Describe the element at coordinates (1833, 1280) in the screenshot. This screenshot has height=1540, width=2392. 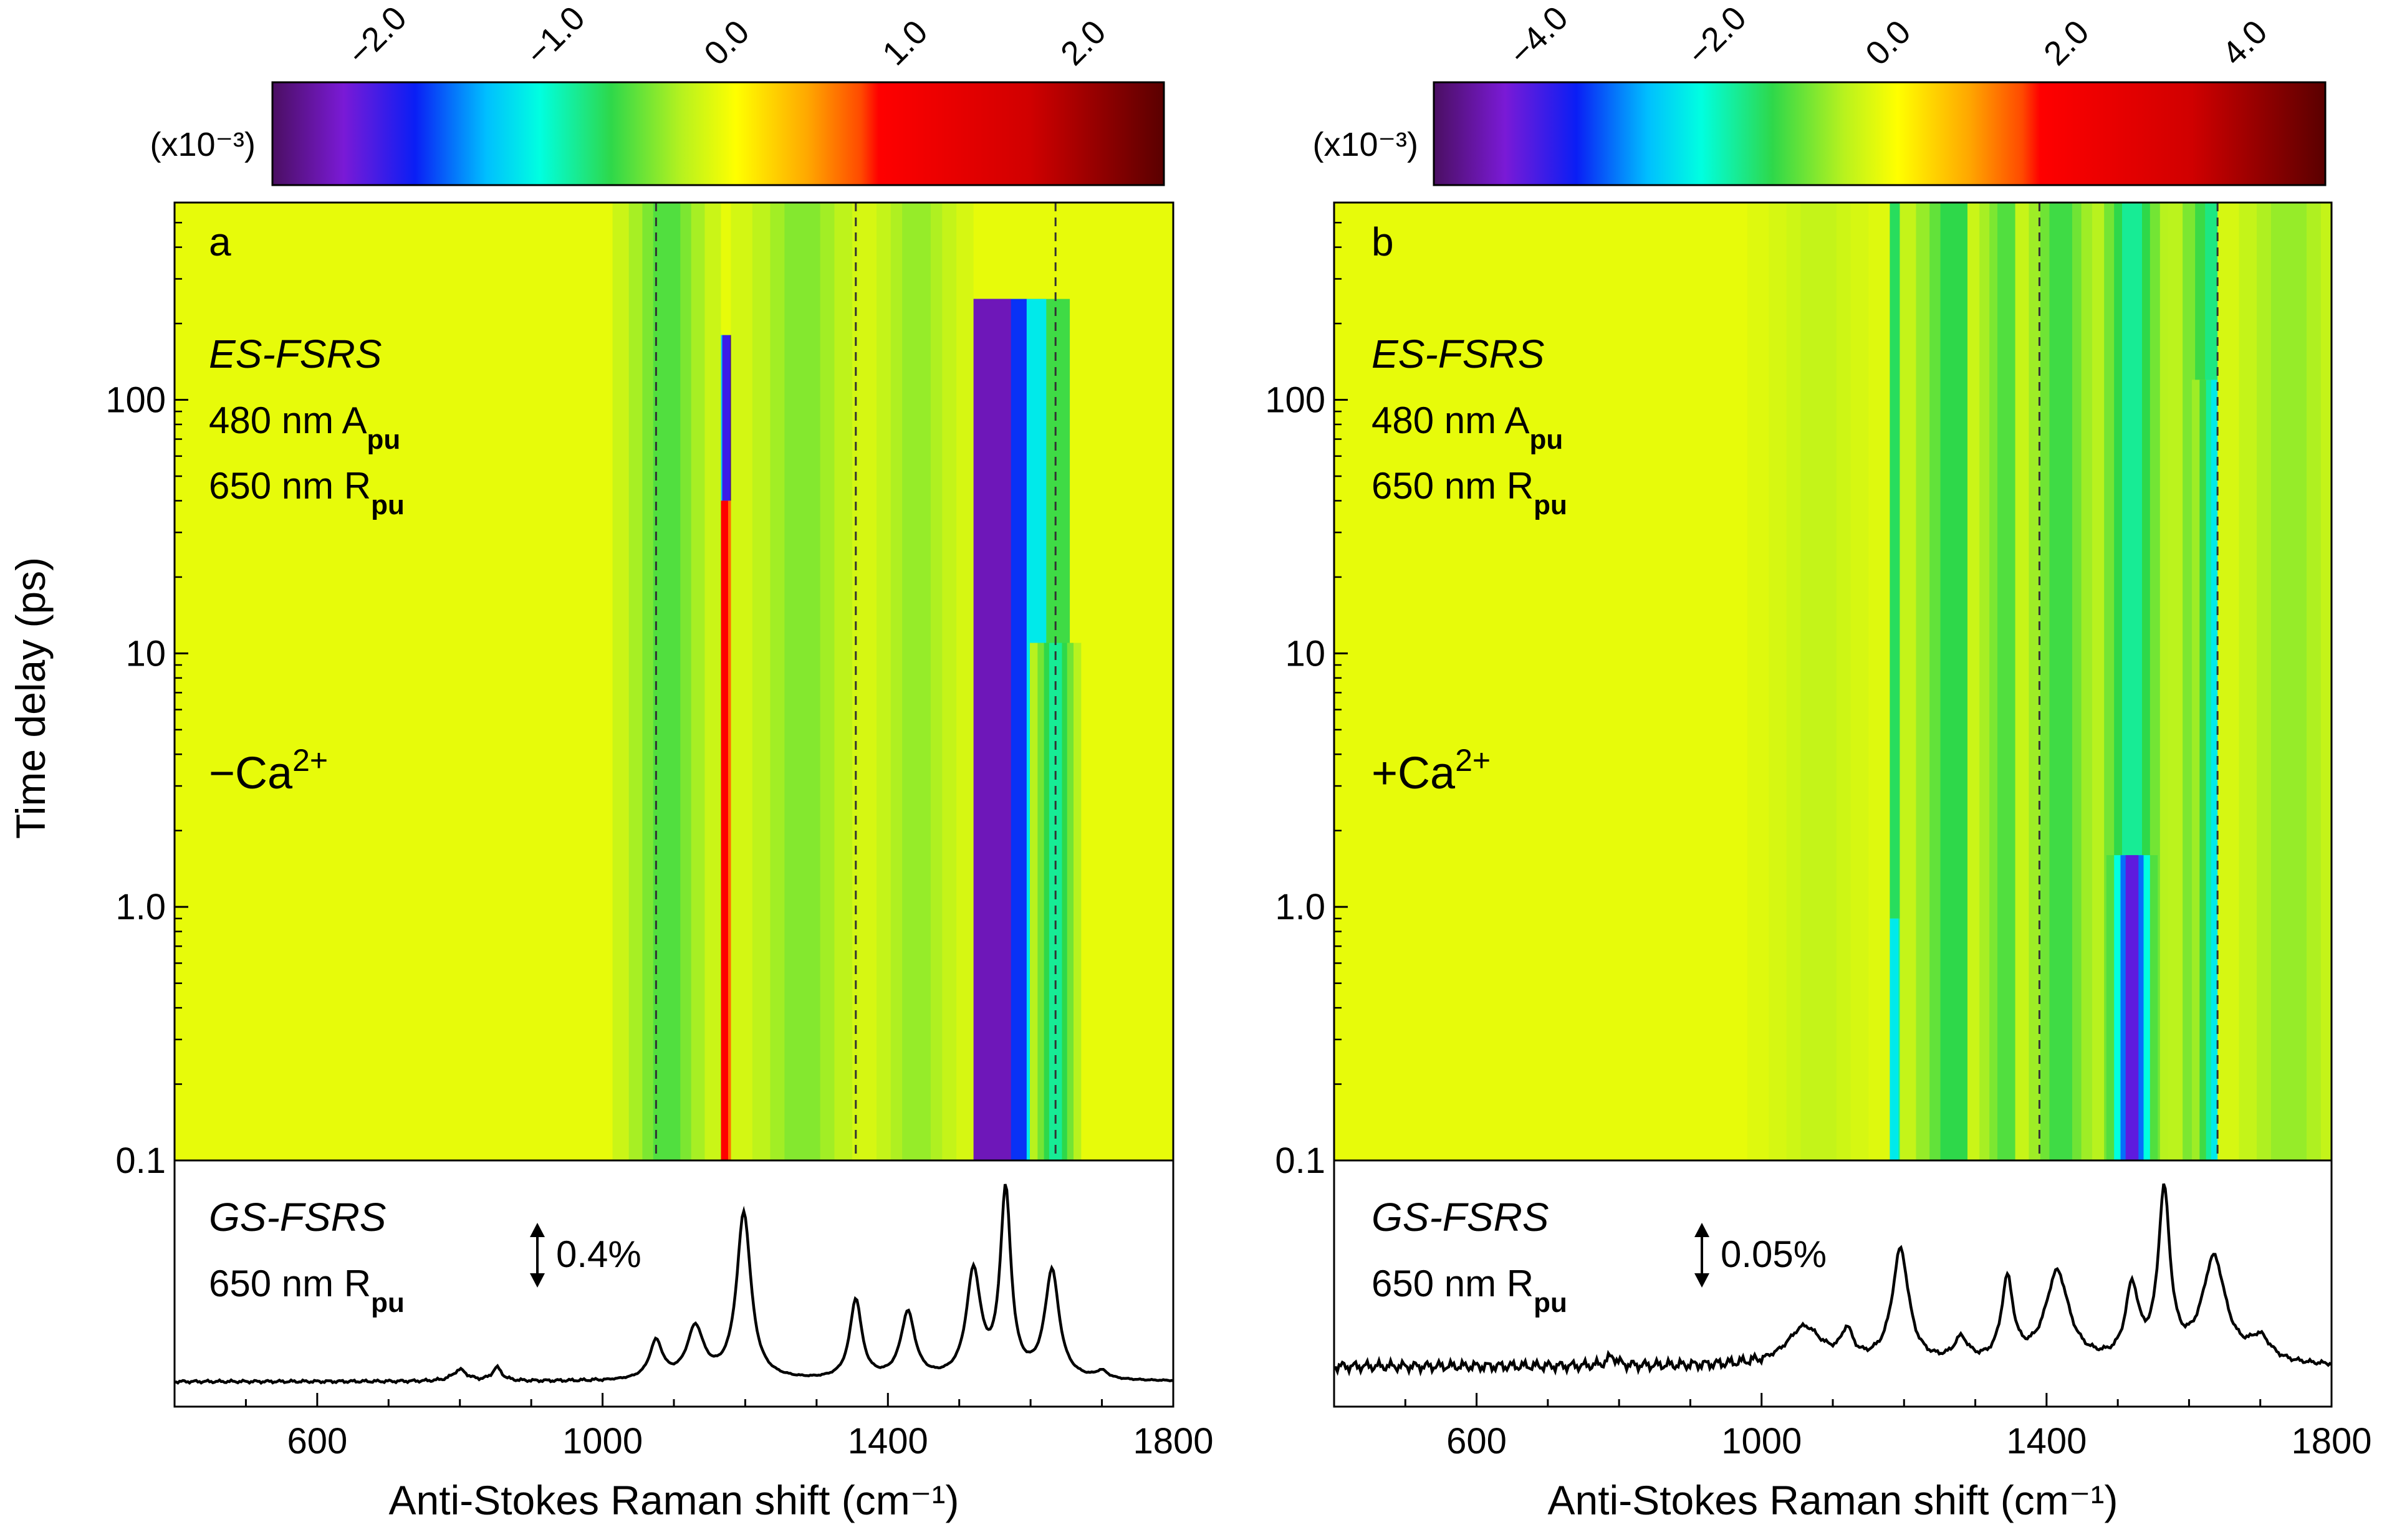
I see `spectrum-b-line` at that location.